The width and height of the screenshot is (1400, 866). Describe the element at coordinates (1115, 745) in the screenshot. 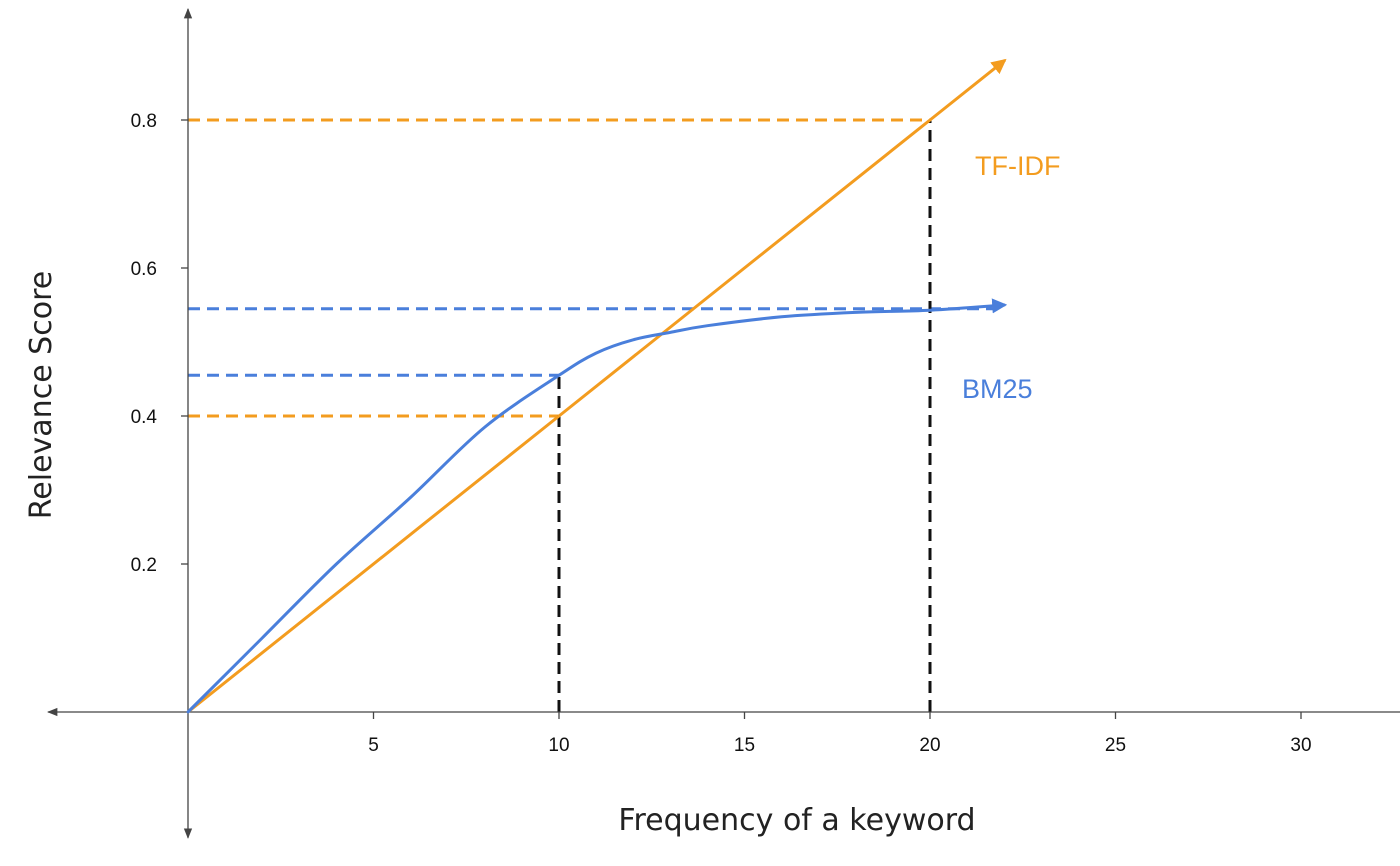

I see `x-tick-label: 25` at that location.